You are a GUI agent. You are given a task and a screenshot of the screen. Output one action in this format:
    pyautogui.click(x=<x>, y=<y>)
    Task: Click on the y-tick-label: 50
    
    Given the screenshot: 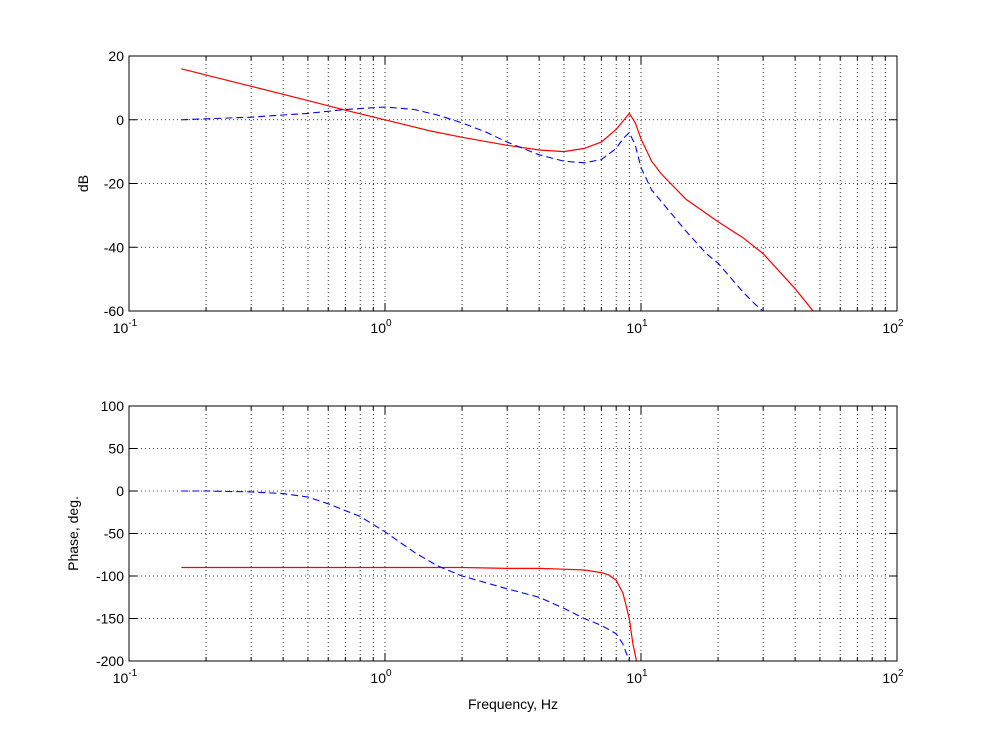 What is the action you would take?
    pyautogui.click(x=116, y=449)
    